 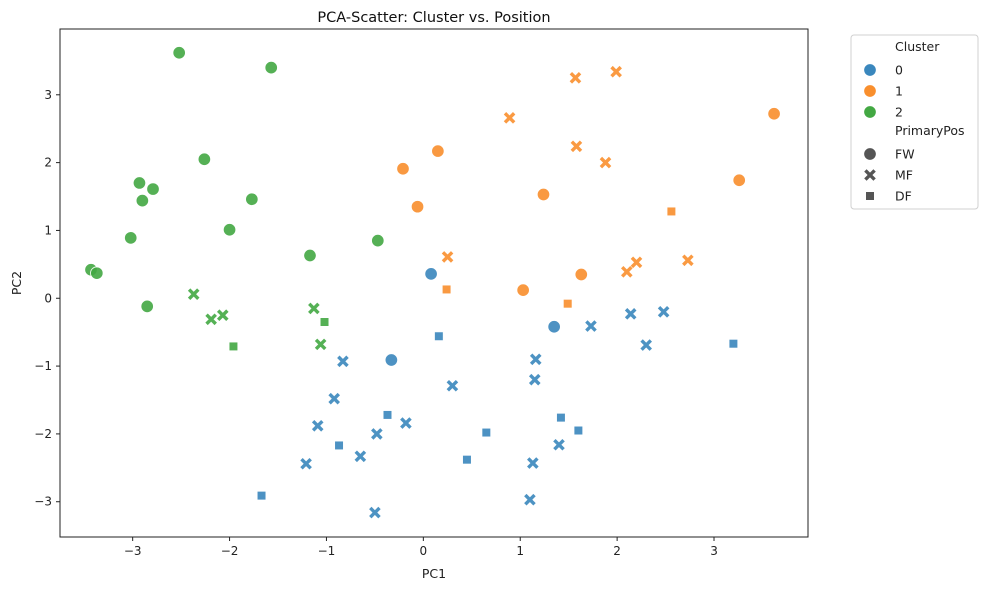 What do you see at coordinates (48, 163) in the screenshot?
I see `y-tick-label: 2` at bounding box center [48, 163].